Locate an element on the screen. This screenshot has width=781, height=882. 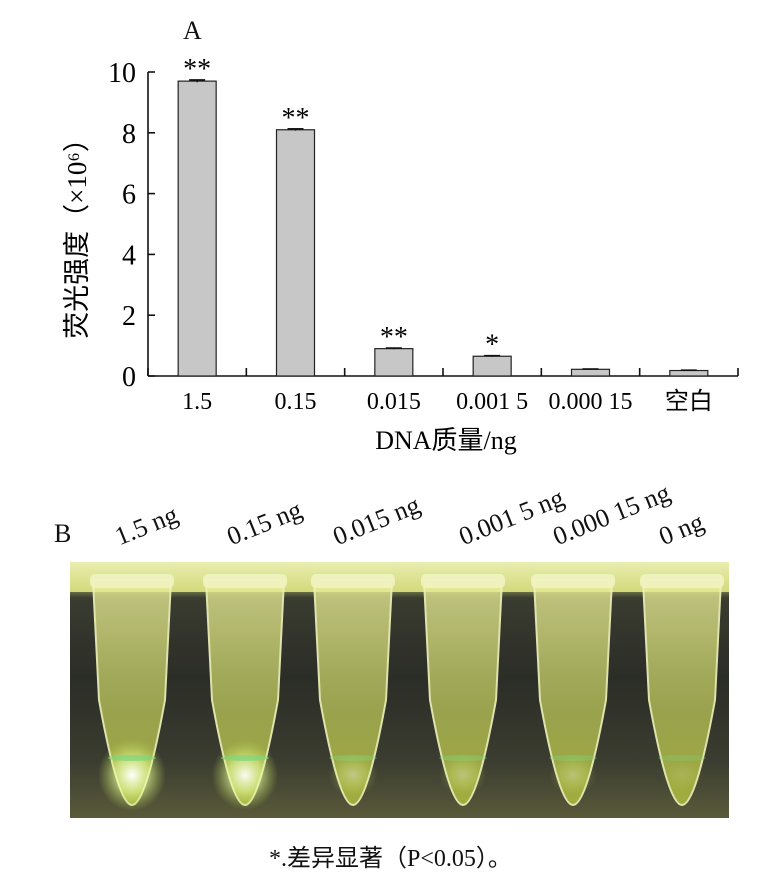
x-tick-label: 0.000 15 is located at coordinates (591, 402).